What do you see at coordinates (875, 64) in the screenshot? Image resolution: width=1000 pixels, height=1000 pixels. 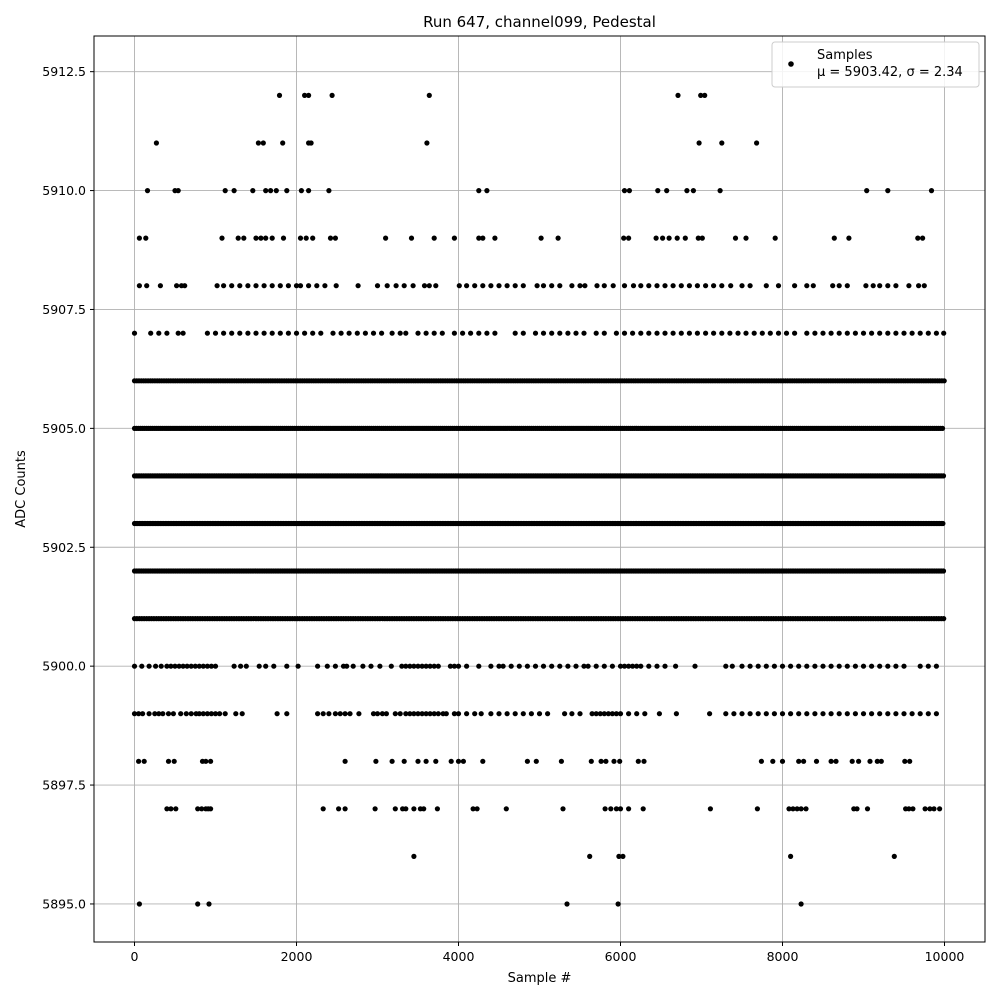 I see `legend-box` at bounding box center [875, 64].